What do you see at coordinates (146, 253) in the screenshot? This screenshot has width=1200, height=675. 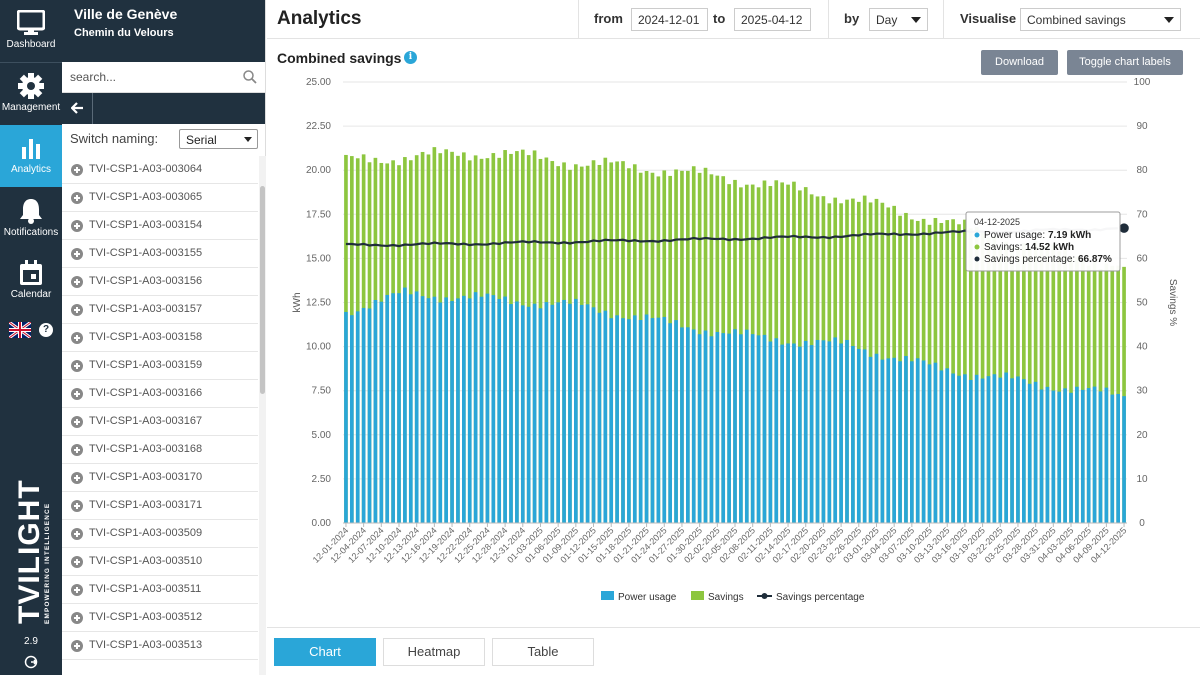 I see `device-name: TVI-CSP1-A03-003155` at bounding box center [146, 253].